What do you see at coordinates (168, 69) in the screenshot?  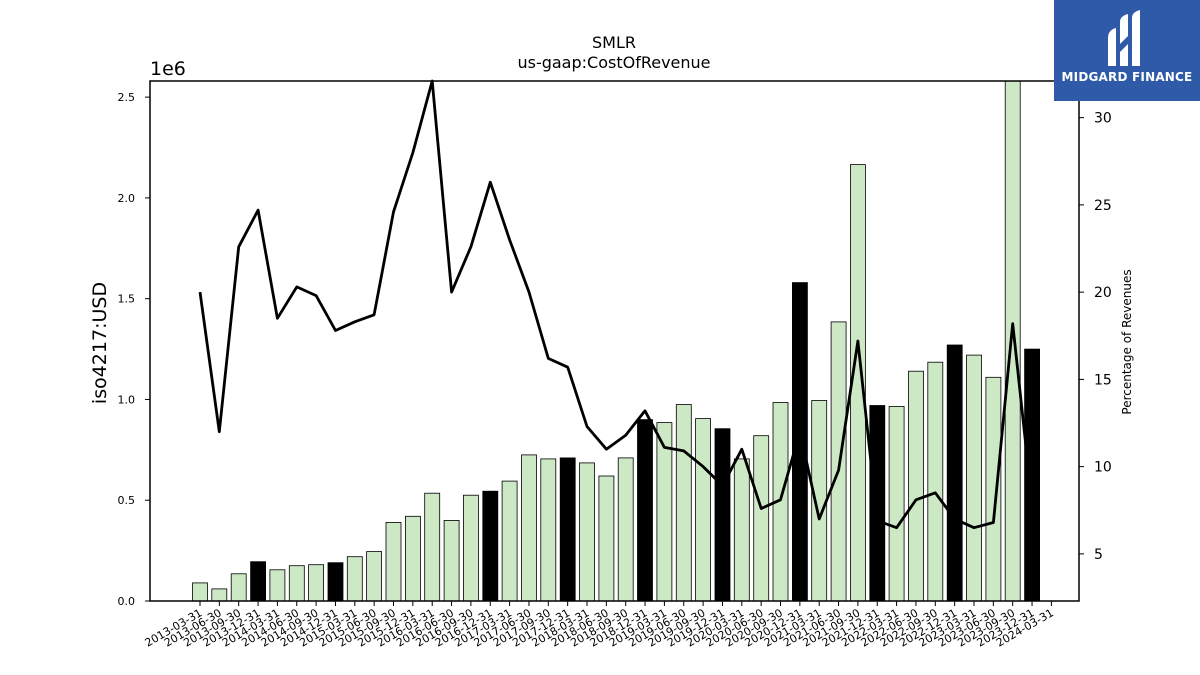 I see `offset-label: 1e6` at bounding box center [168, 69].